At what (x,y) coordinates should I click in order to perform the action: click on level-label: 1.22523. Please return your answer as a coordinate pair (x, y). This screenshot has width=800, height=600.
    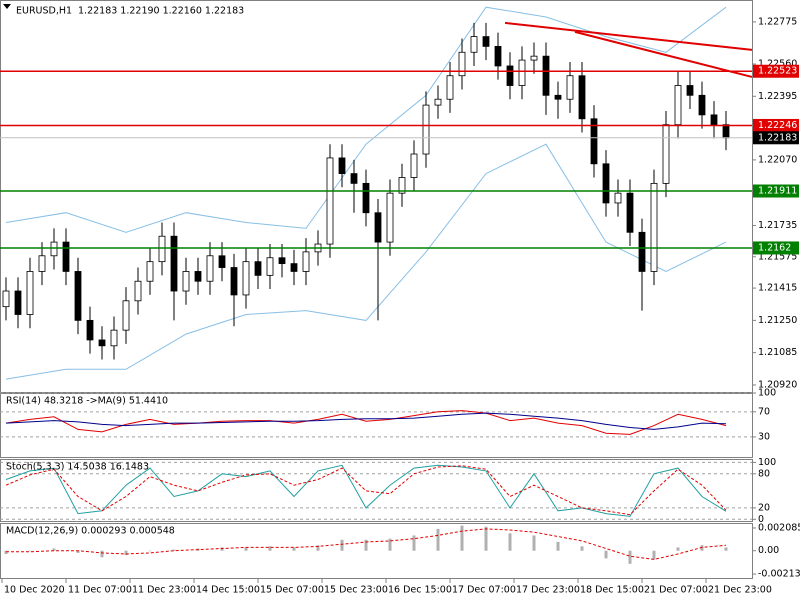
    Looking at the image, I should click on (776, 71).